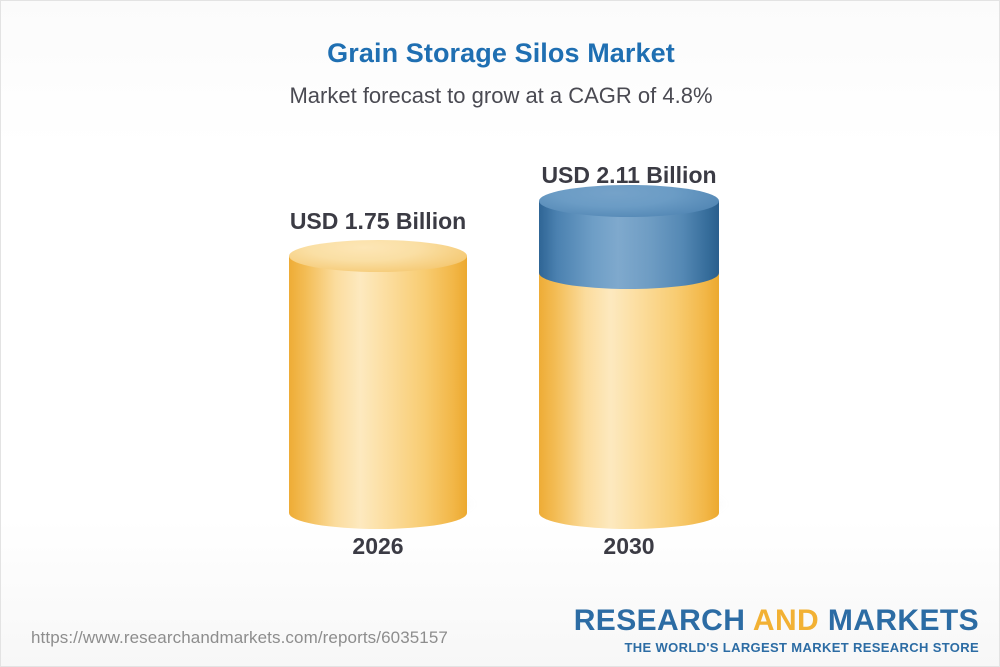 This screenshot has height=667, width=1000. Describe the element at coordinates (378, 221) in the screenshot. I see `bar-value-label-2026: USD 1.75 Billion` at that location.